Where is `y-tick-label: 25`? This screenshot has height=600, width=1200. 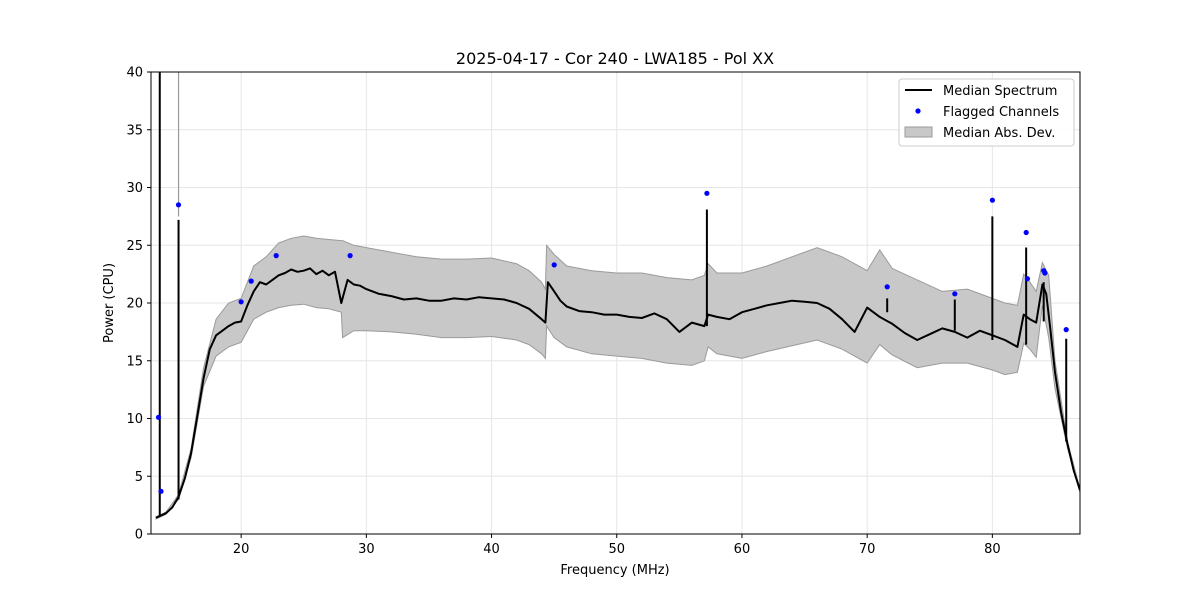 y-tick-label: 25 is located at coordinates (134, 246).